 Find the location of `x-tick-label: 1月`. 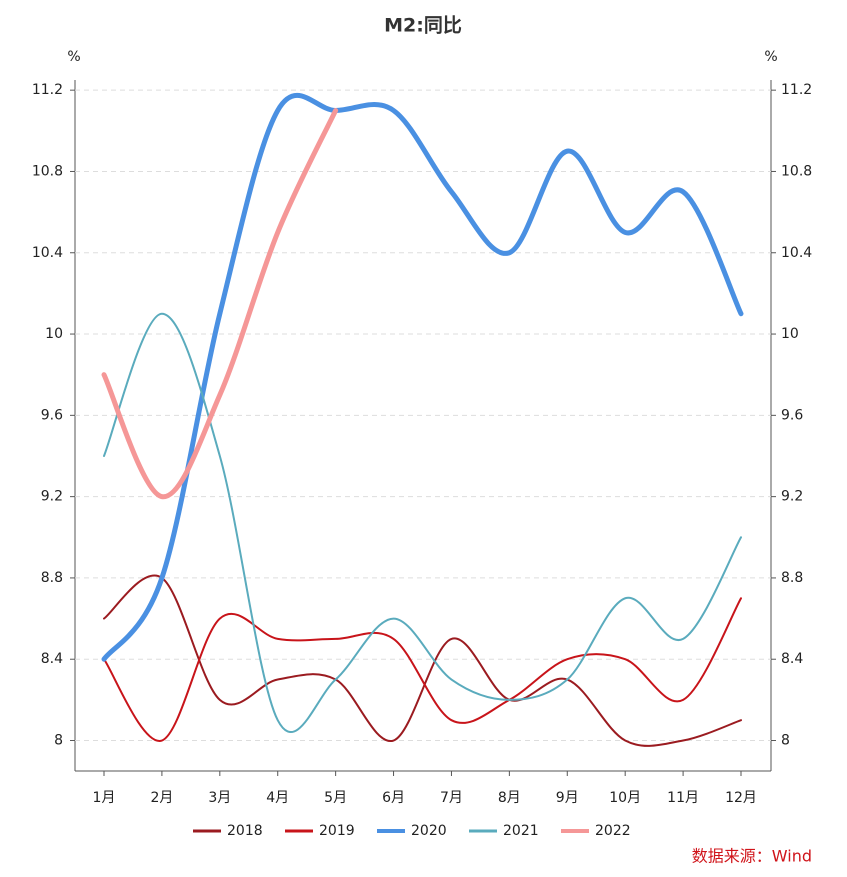

x-tick-label: 1月 is located at coordinates (104, 798).